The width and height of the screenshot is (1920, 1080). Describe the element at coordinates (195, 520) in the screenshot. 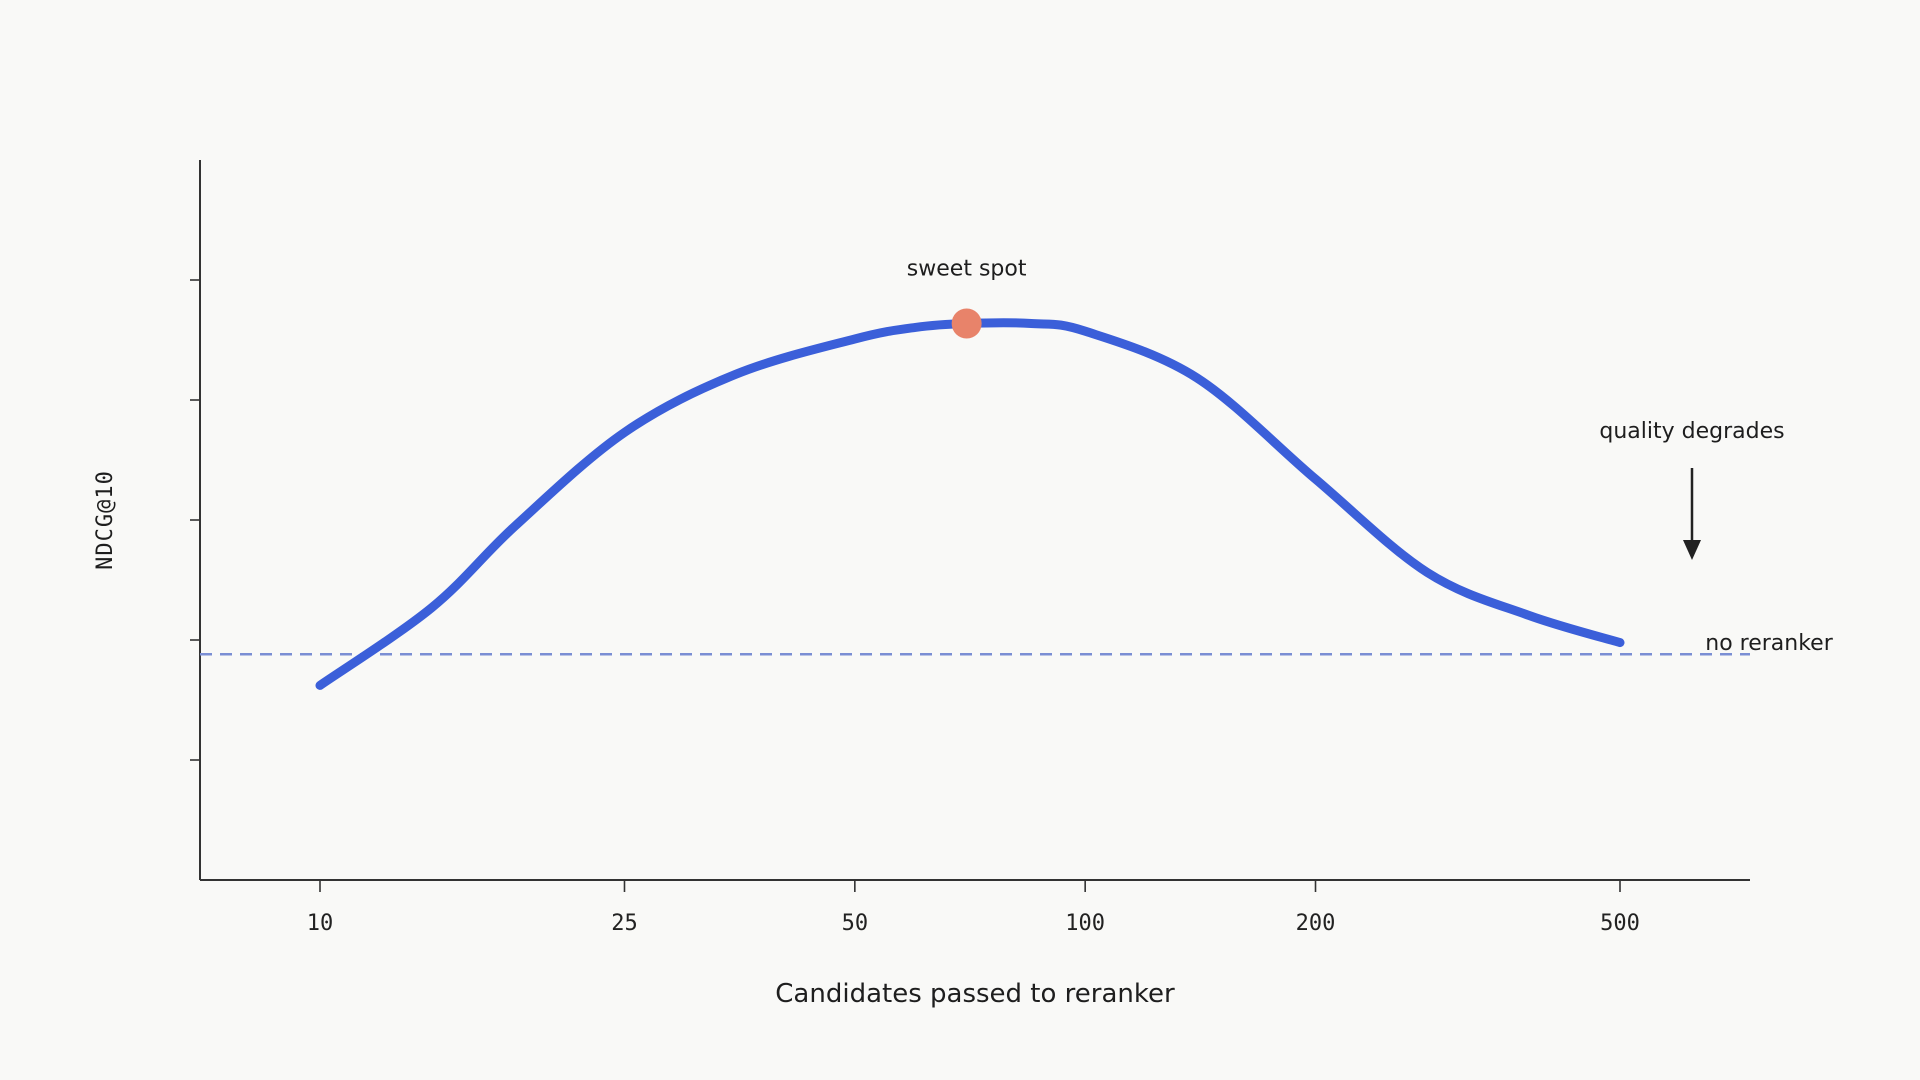

I see `y-axis-ticks` at that location.